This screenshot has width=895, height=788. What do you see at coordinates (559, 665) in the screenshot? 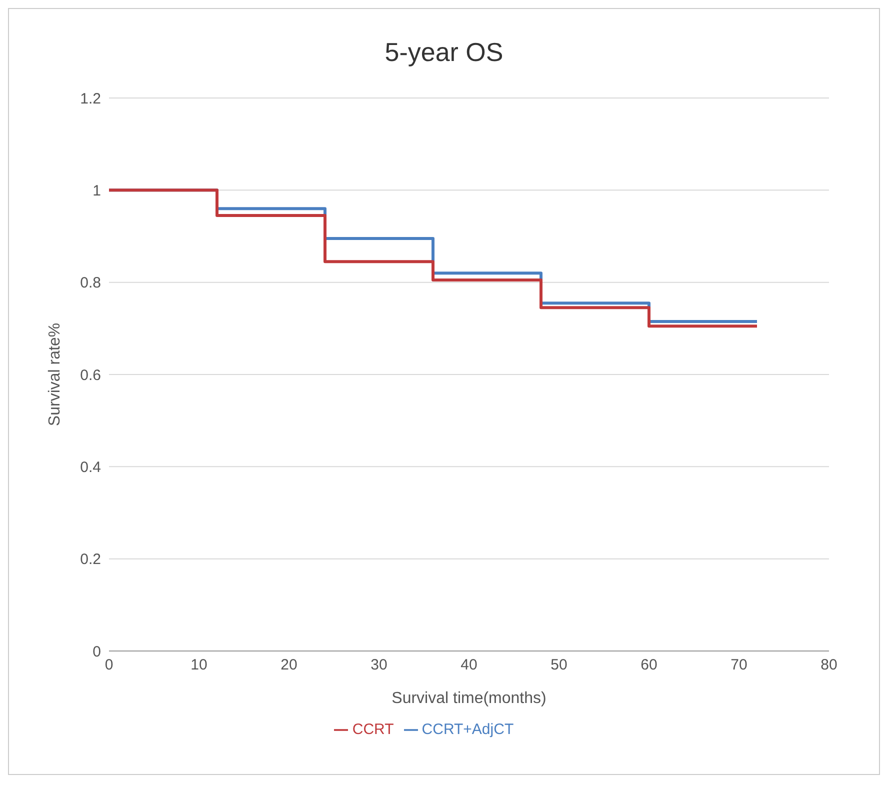
I see `x-tick-label: 50` at bounding box center [559, 665].